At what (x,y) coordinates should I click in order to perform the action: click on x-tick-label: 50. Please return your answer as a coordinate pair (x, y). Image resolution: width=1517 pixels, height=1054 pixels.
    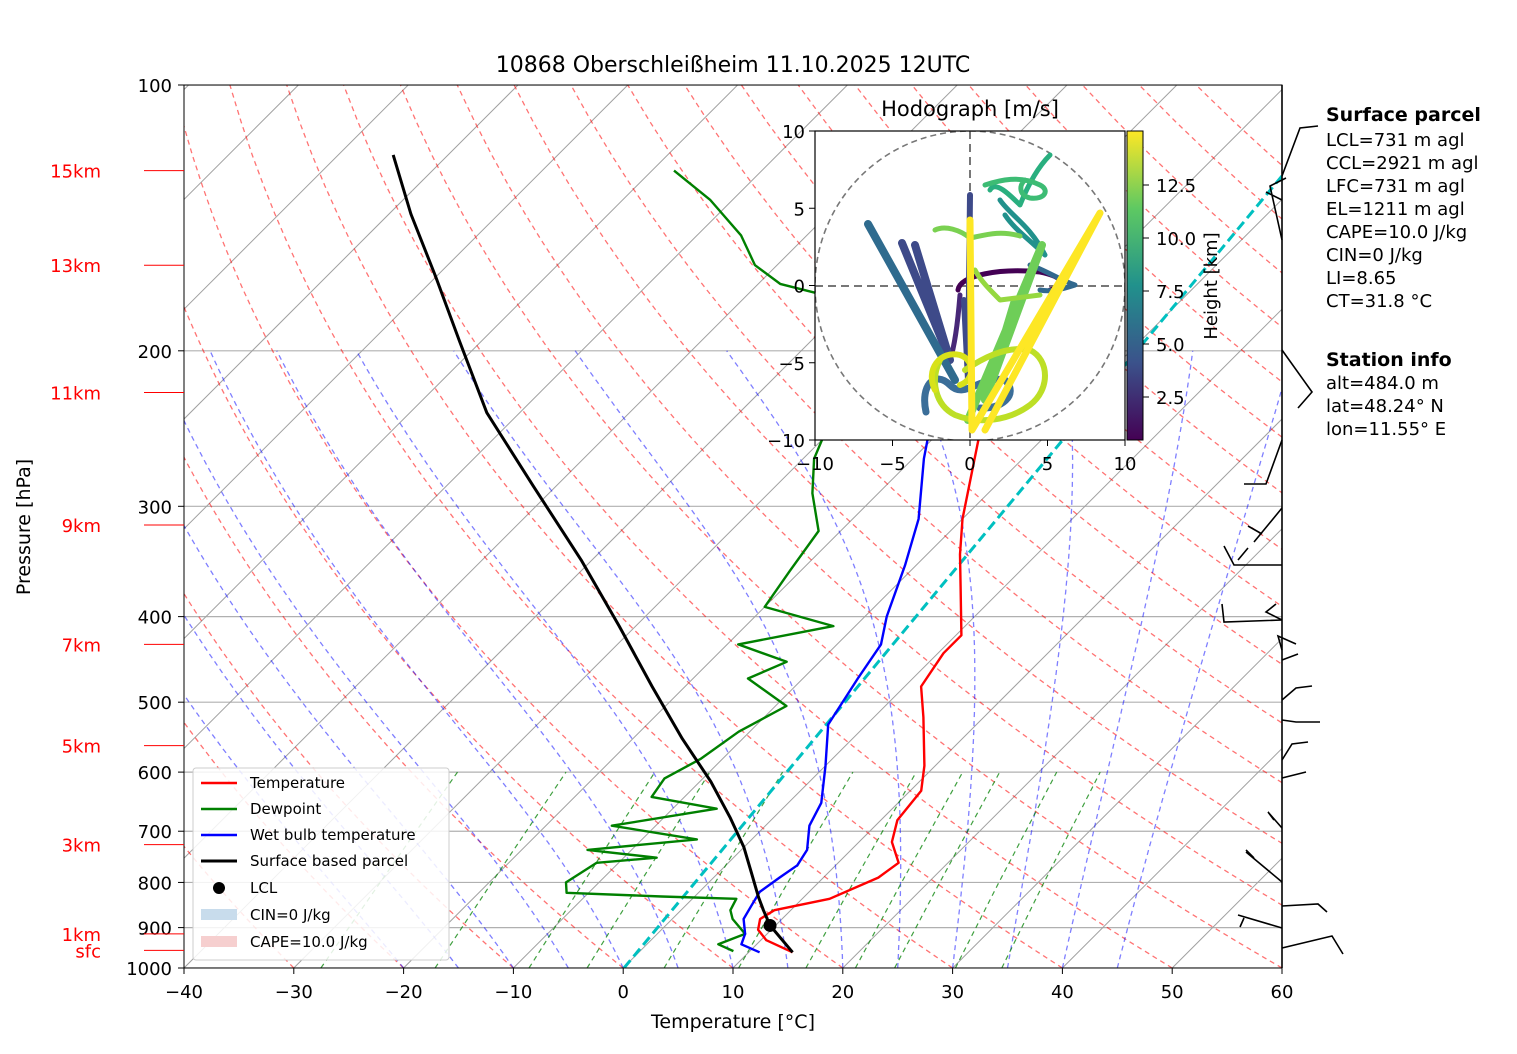
    Looking at the image, I should click on (1172, 992).